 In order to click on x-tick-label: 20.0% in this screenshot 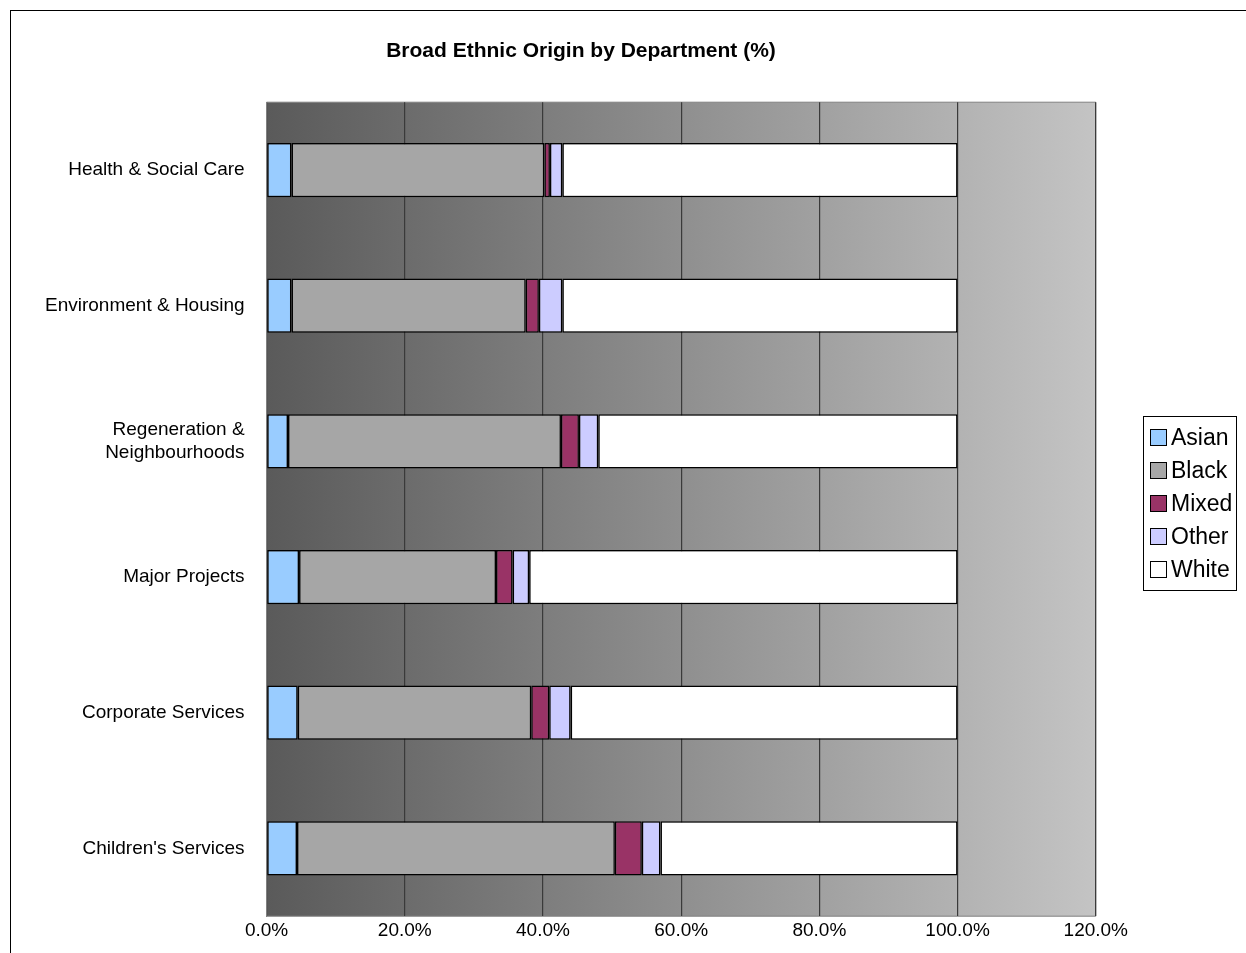, I will do `click(404, 929)`.